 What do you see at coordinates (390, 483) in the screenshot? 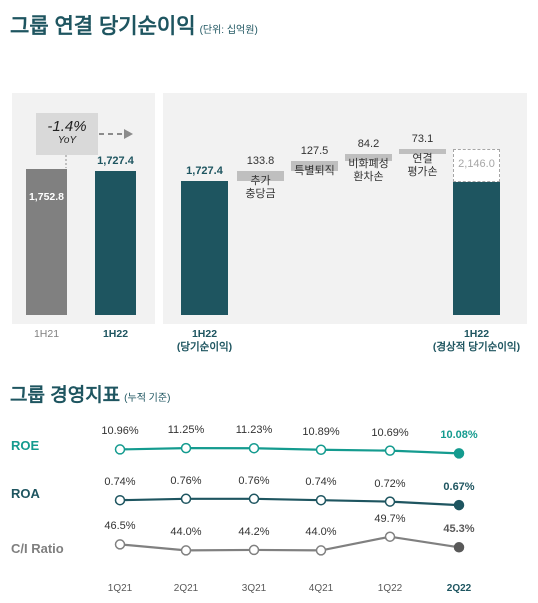
I see `value-label-roa-1Q22: 0.72%` at bounding box center [390, 483].